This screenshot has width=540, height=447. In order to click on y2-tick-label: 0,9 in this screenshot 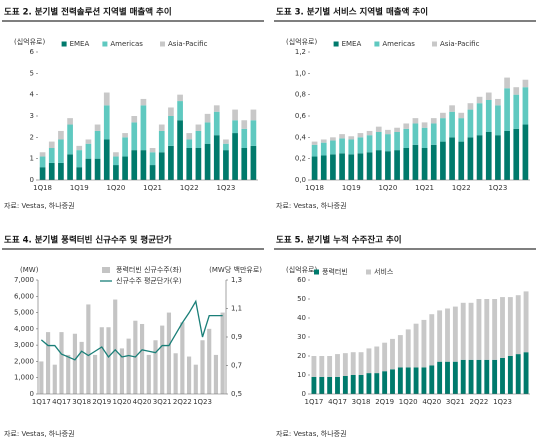, I will do `click(236, 337)`.